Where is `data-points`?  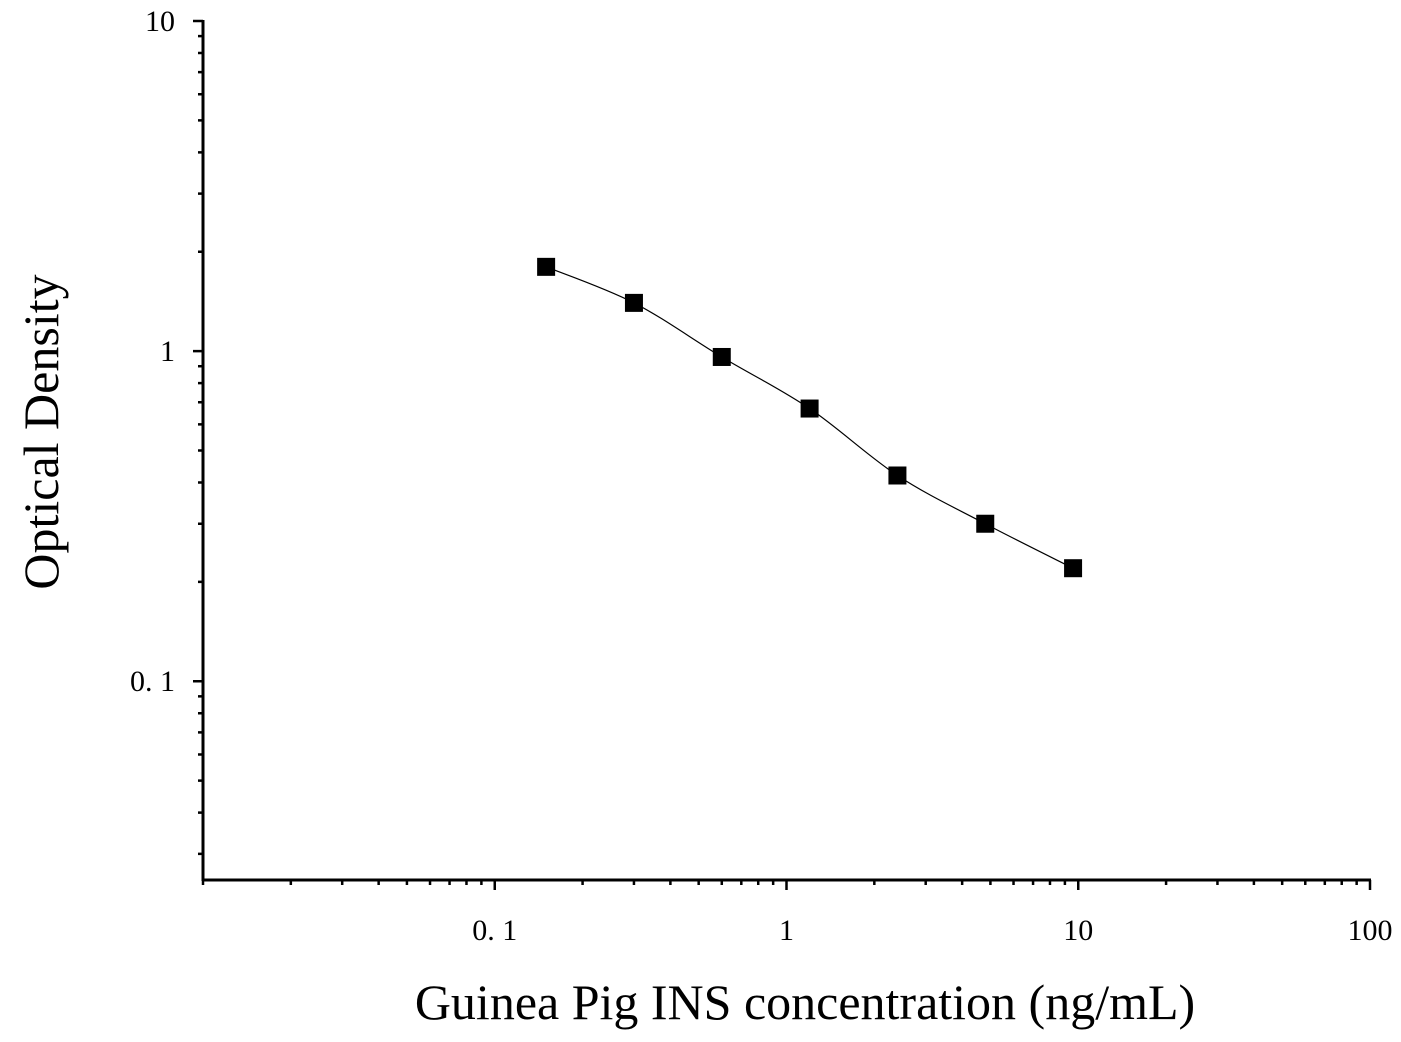
data-points is located at coordinates (810, 417).